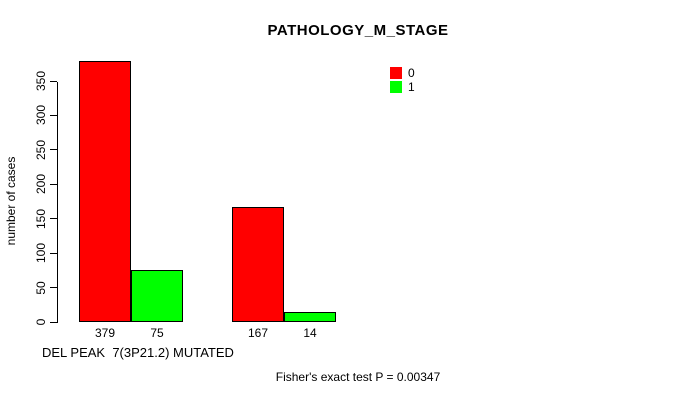  Describe the element at coordinates (41, 253) in the screenshot. I see `y-tick-label: 100` at that location.